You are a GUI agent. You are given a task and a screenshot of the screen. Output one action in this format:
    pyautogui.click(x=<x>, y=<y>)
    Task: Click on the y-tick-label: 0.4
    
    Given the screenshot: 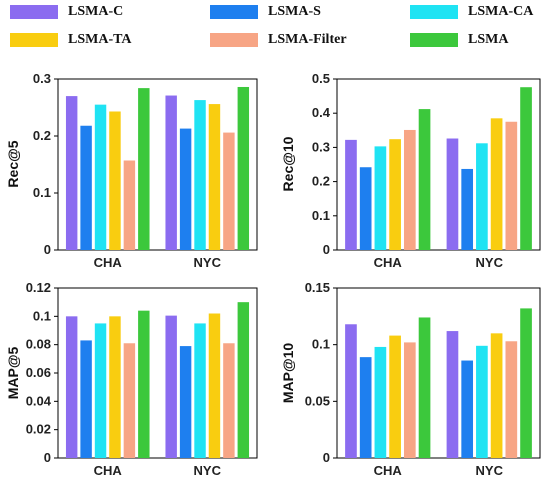 What is the action you would take?
    pyautogui.click(x=321, y=112)
    